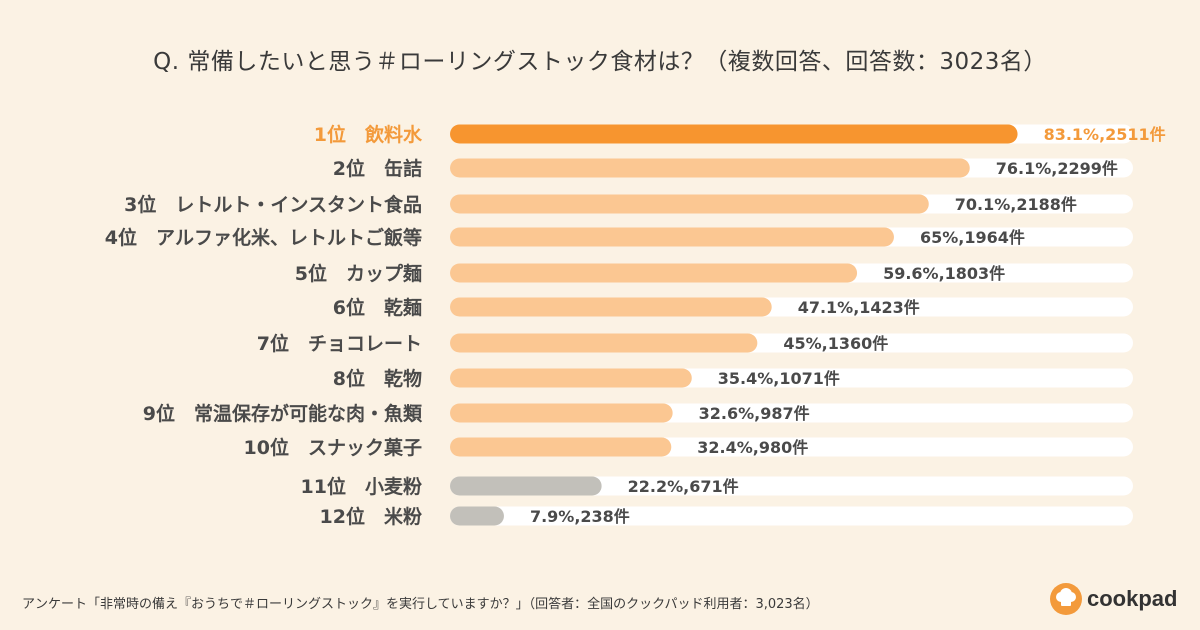 The height and width of the screenshot is (630, 1200). Describe the element at coordinates (371, 516) in the screenshot. I see `category-label: 12位 米粉` at that location.